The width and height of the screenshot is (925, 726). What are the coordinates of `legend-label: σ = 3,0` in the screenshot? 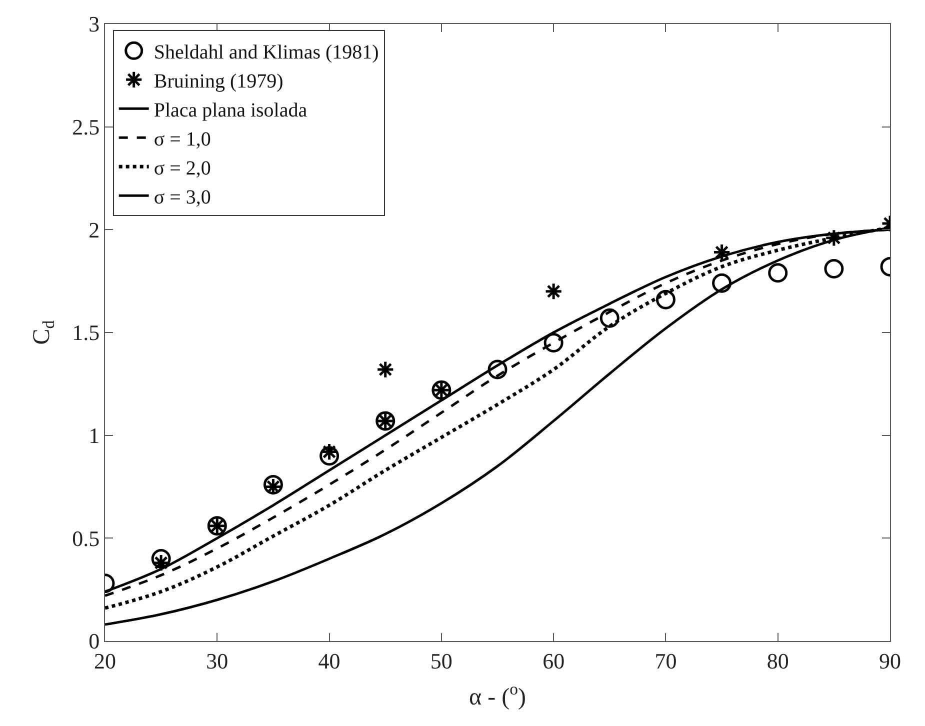 It's located at (182, 197).